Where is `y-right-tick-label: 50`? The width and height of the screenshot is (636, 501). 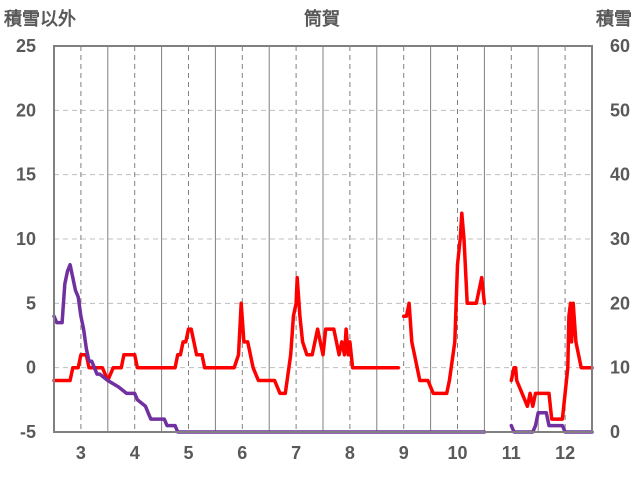 y-right-tick-label: 50 is located at coordinates (620, 110).